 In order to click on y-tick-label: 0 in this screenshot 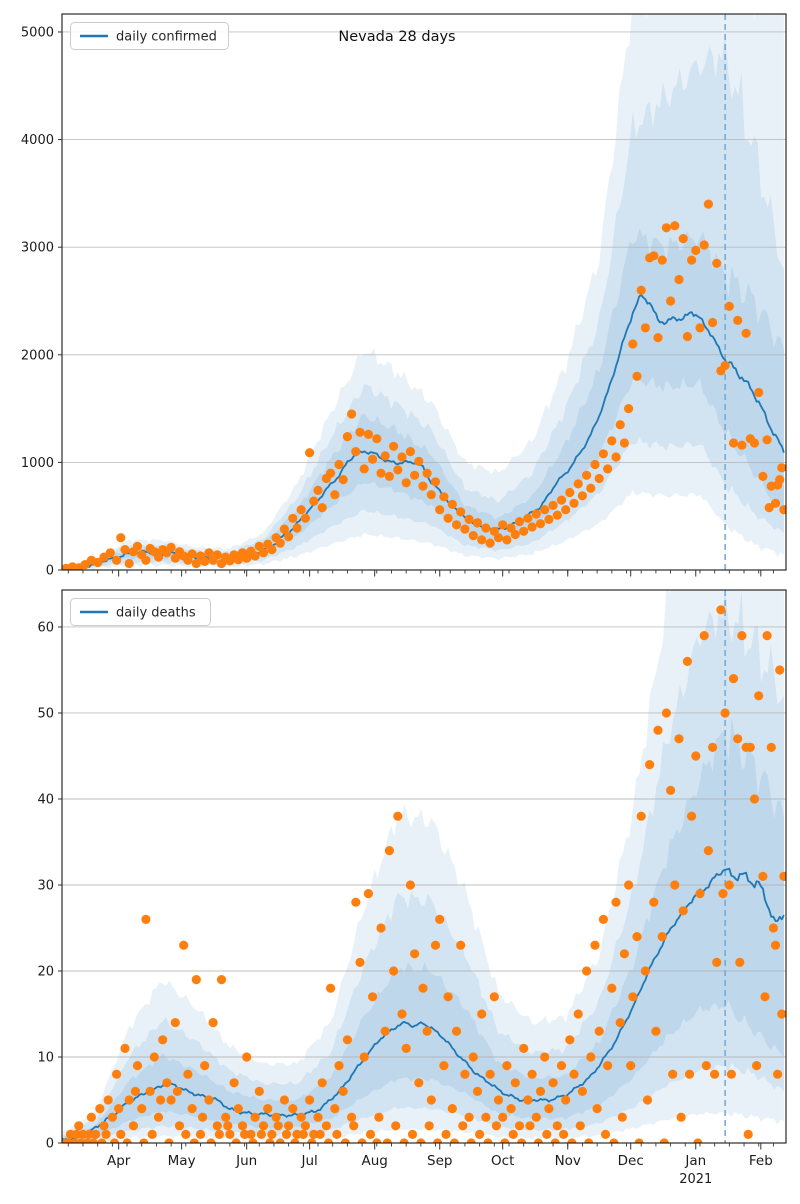, I will do `click(50, 1144)`.